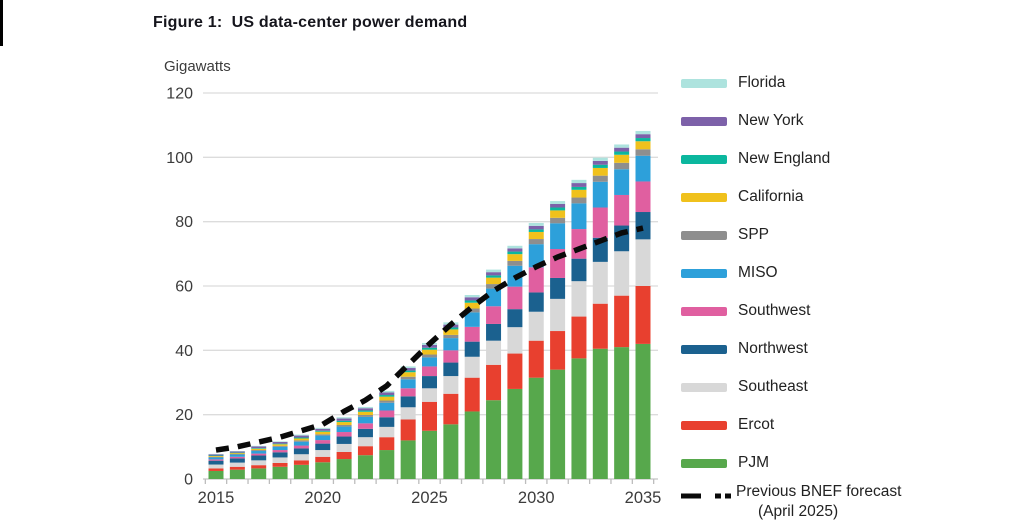  What do you see at coordinates (579, 185) in the screenshot?
I see `bar-segment-new-york-2032` at bounding box center [579, 185].